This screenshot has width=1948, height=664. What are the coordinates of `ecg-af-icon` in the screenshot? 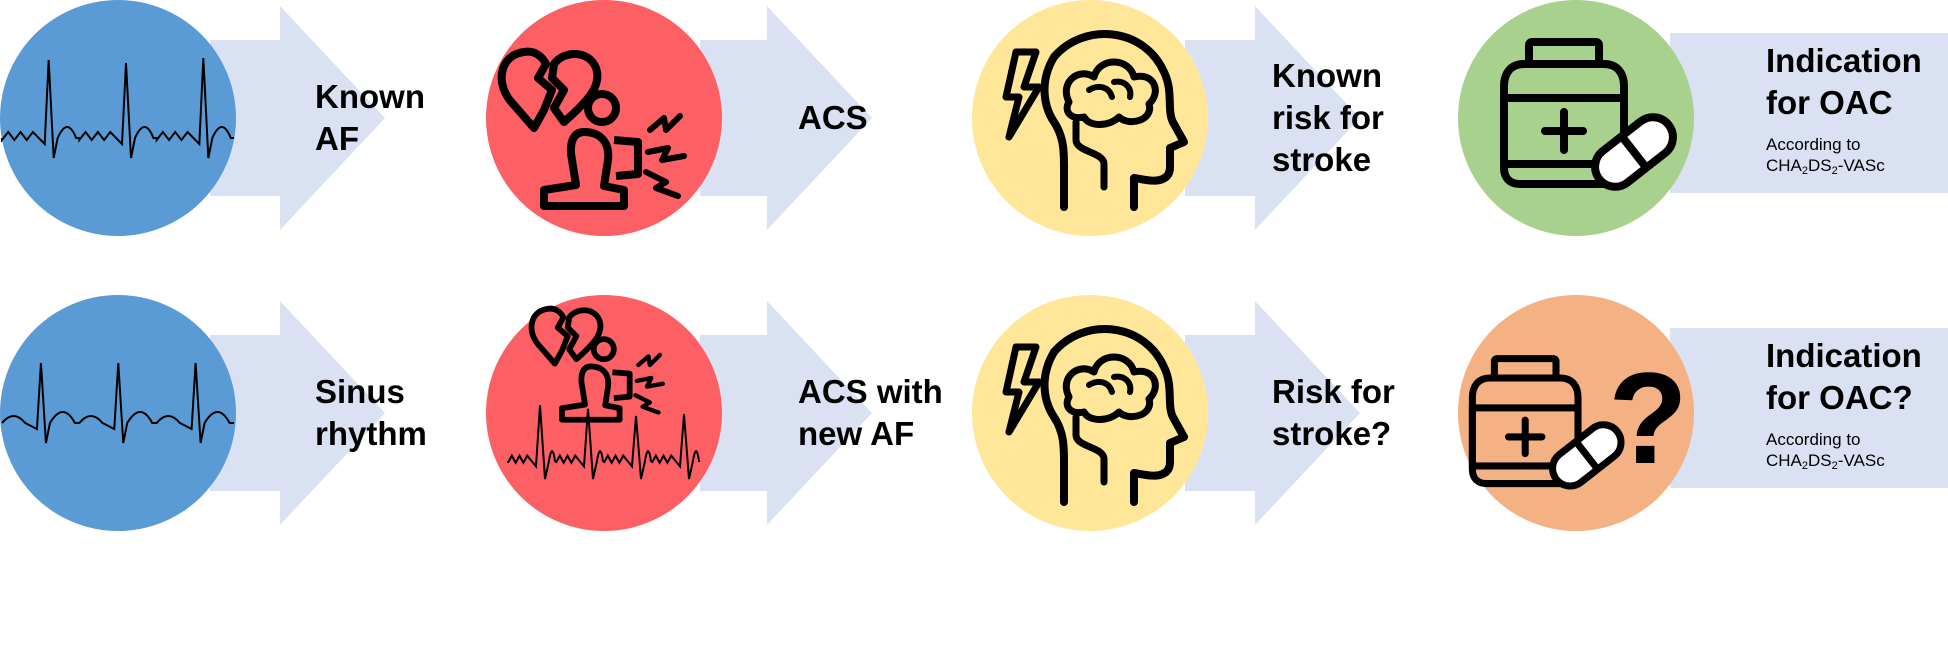 It's located at (117, 108).